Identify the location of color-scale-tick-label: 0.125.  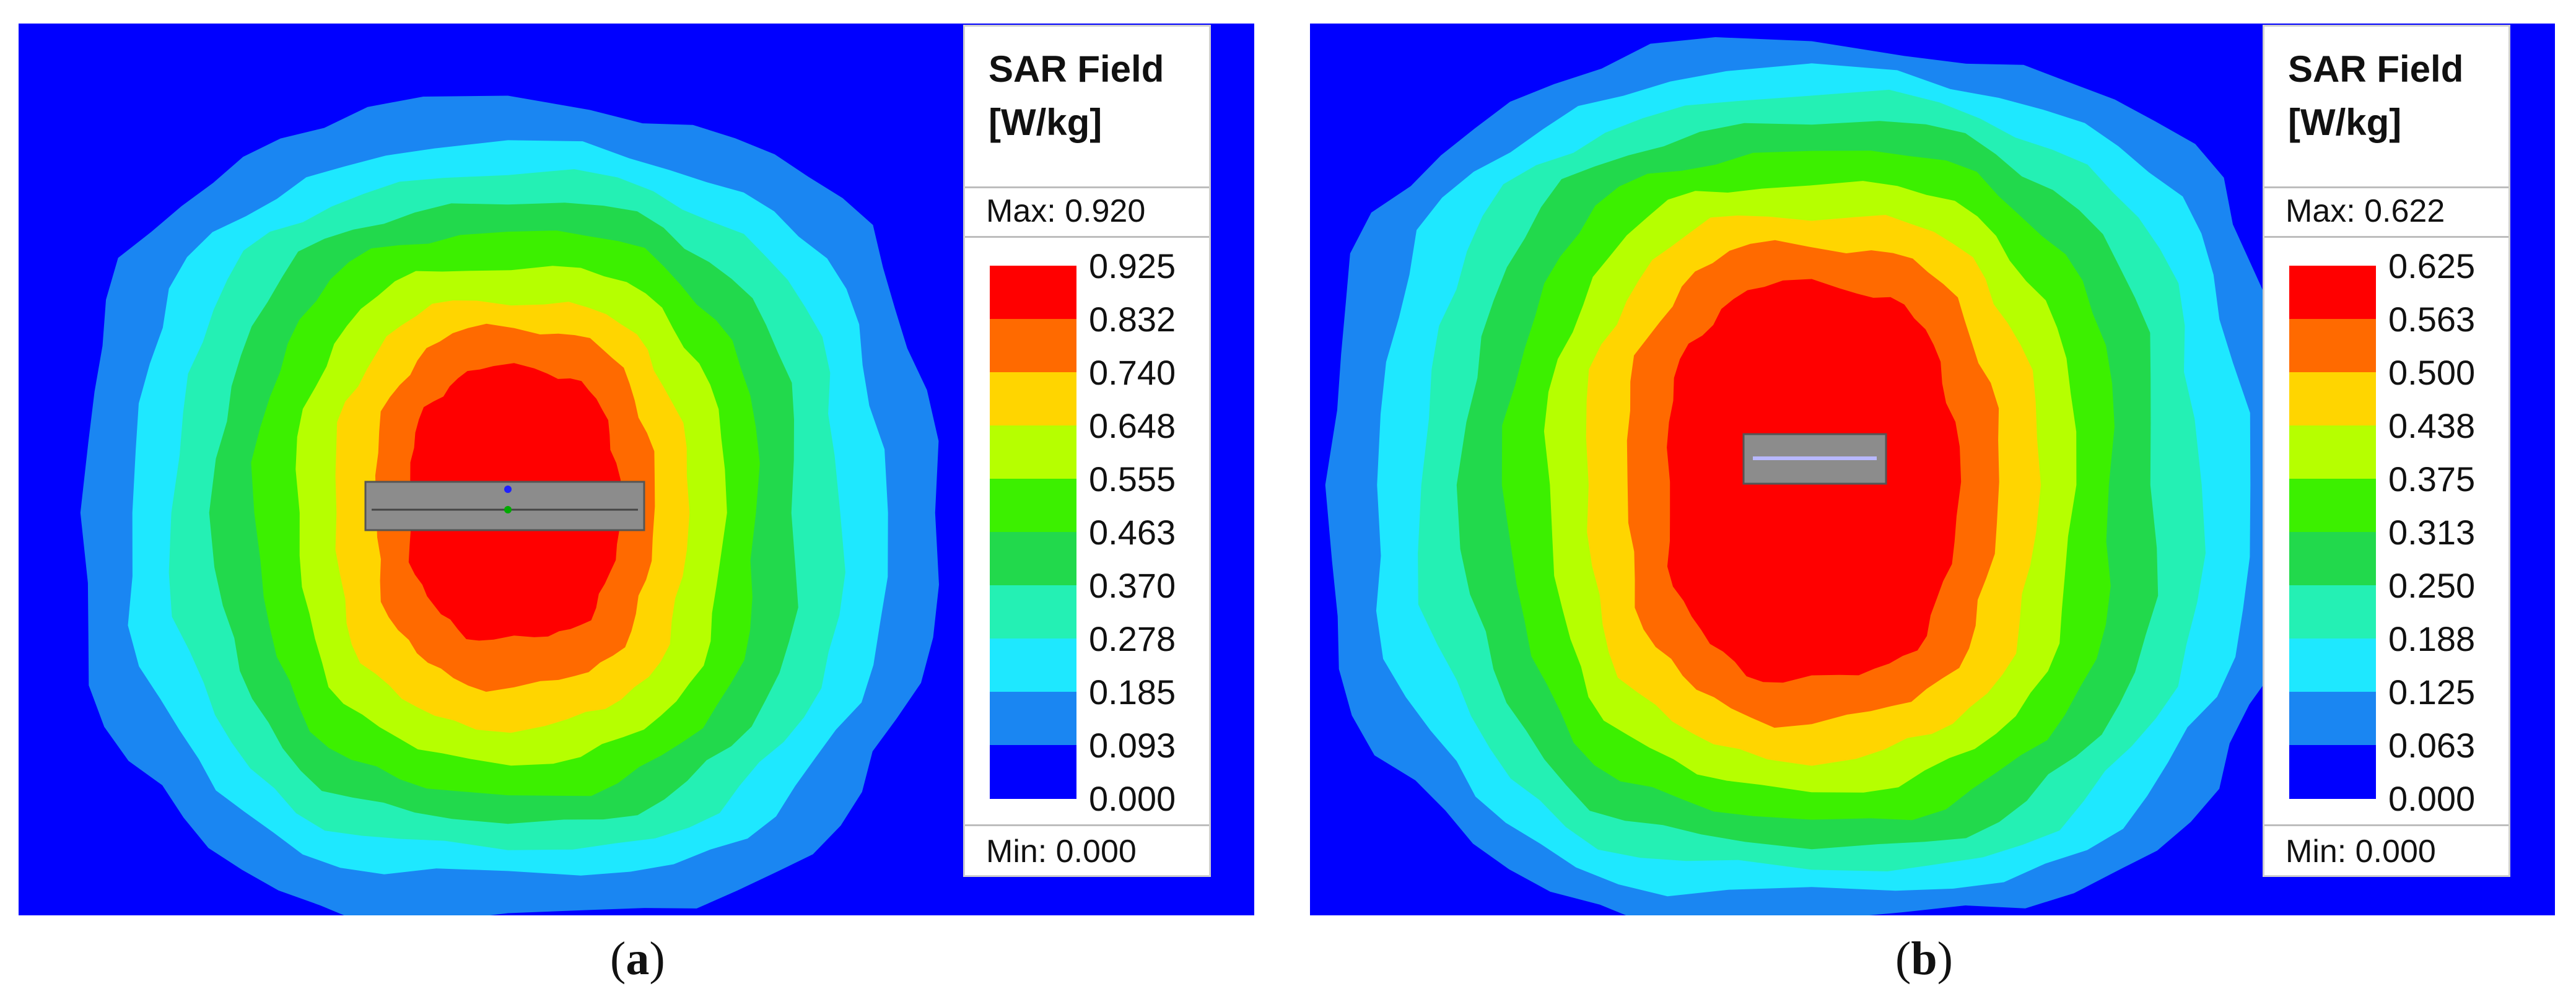
(2431, 692).